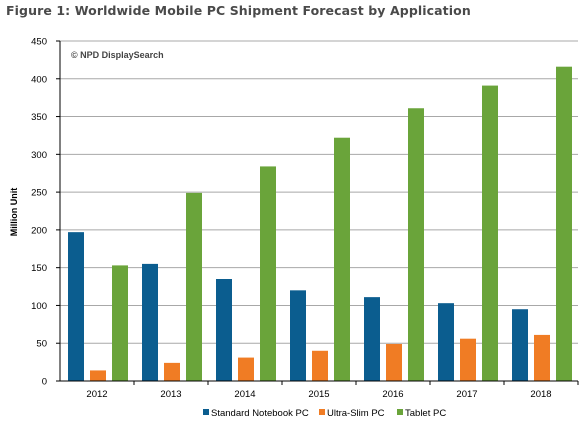  Describe the element at coordinates (392, 394) in the screenshot. I see `x-tick-label: 2016` at that location.